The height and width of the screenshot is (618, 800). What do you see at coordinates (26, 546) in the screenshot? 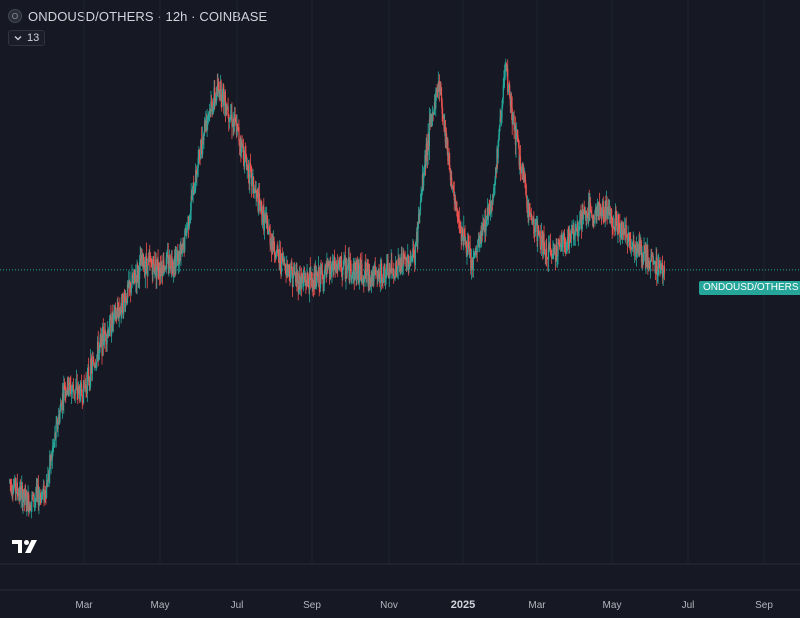
I see `tradingview-logo` at bounding box center [26, 546].